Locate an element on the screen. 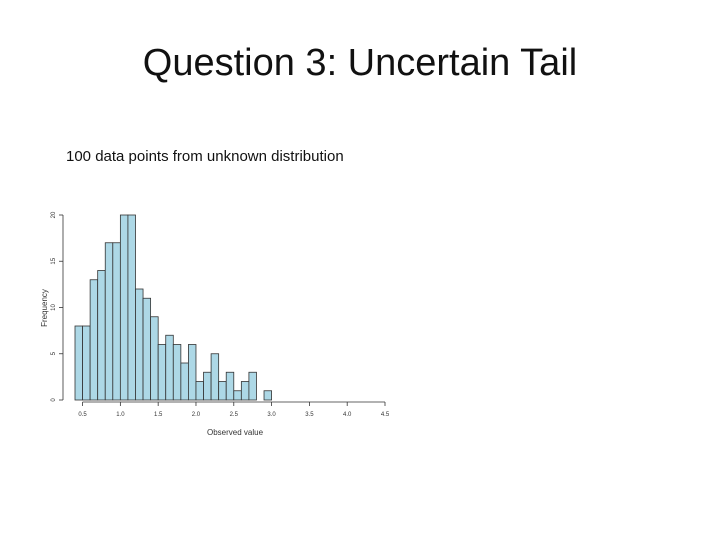 The image size is (720, 540). x-tick-label: 1.5 is located at coordinates (158, 415).